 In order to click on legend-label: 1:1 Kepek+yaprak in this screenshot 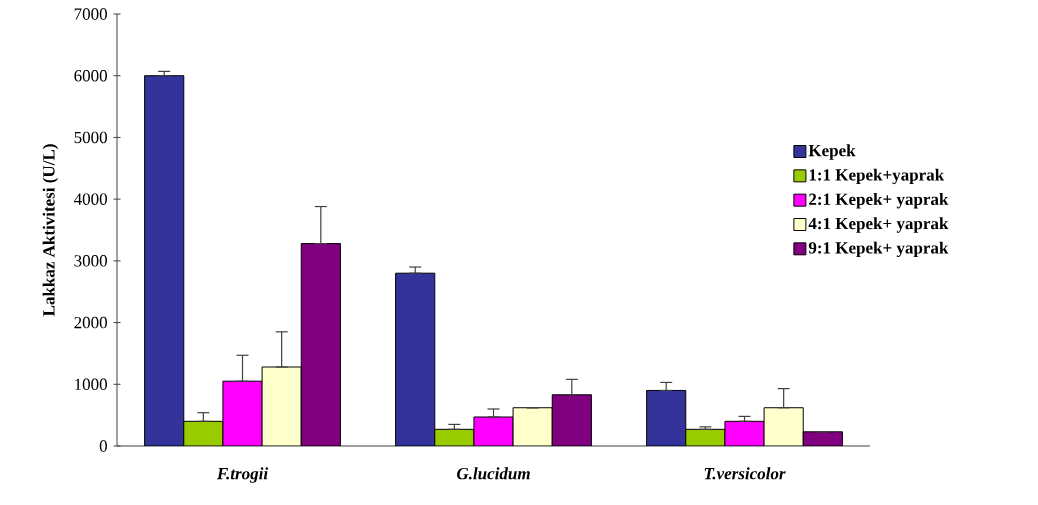, I will do `click(877, 176)`.